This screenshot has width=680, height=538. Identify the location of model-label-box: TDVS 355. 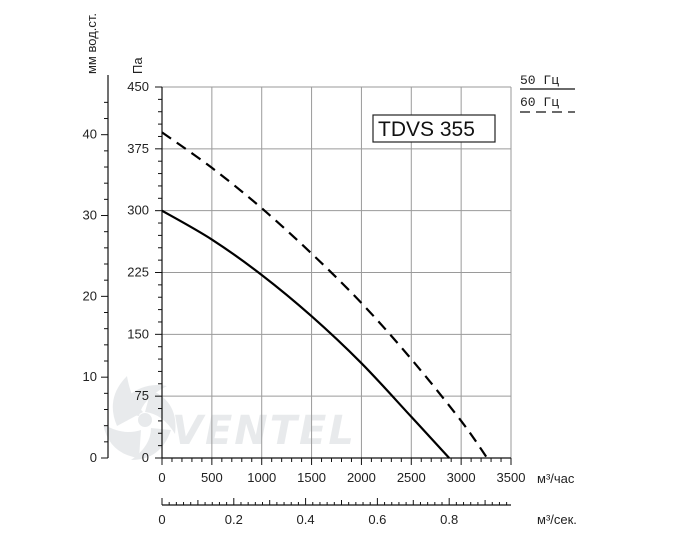
(434, 128).